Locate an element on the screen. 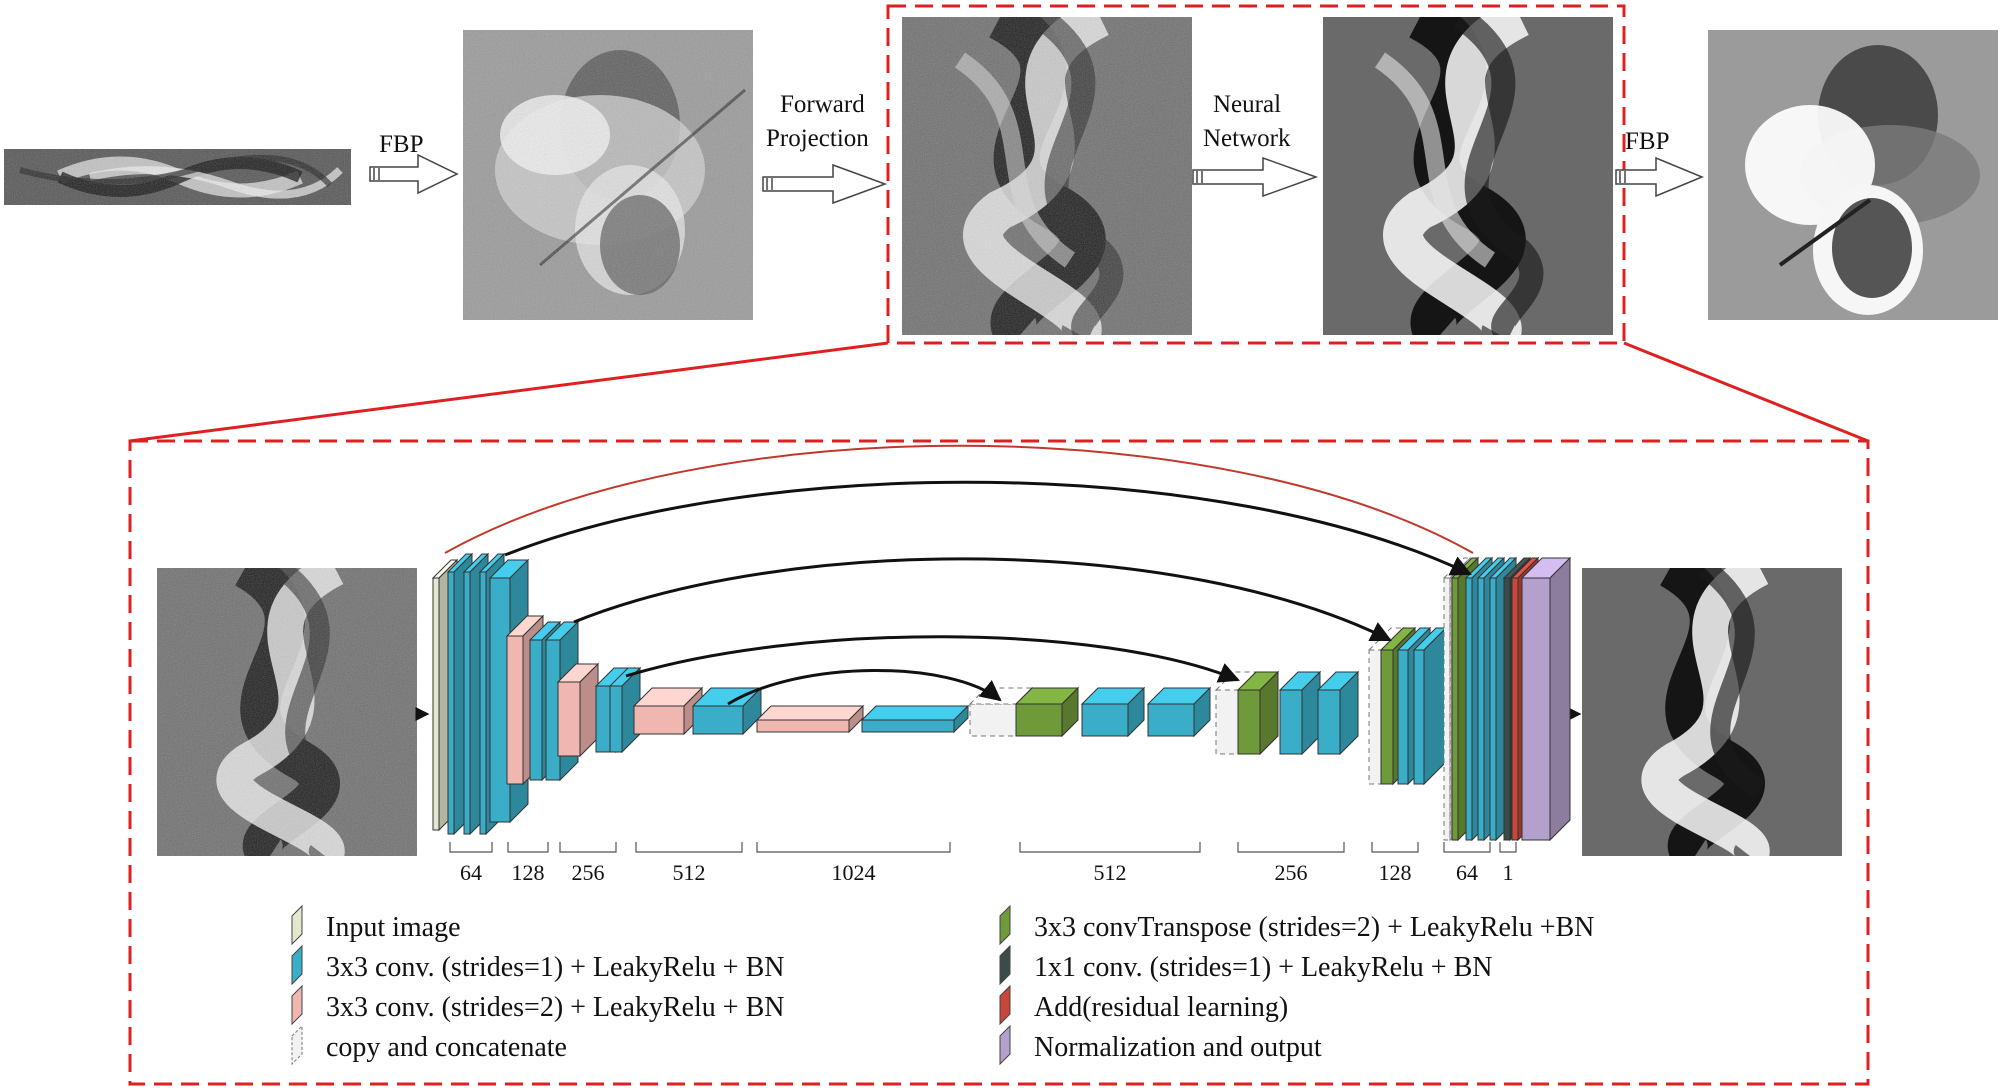 Image resolution: width=2000 pixels, height=1090 pixels. legend-label-4: copy and concatenate is located at coordinates (446, 1047).